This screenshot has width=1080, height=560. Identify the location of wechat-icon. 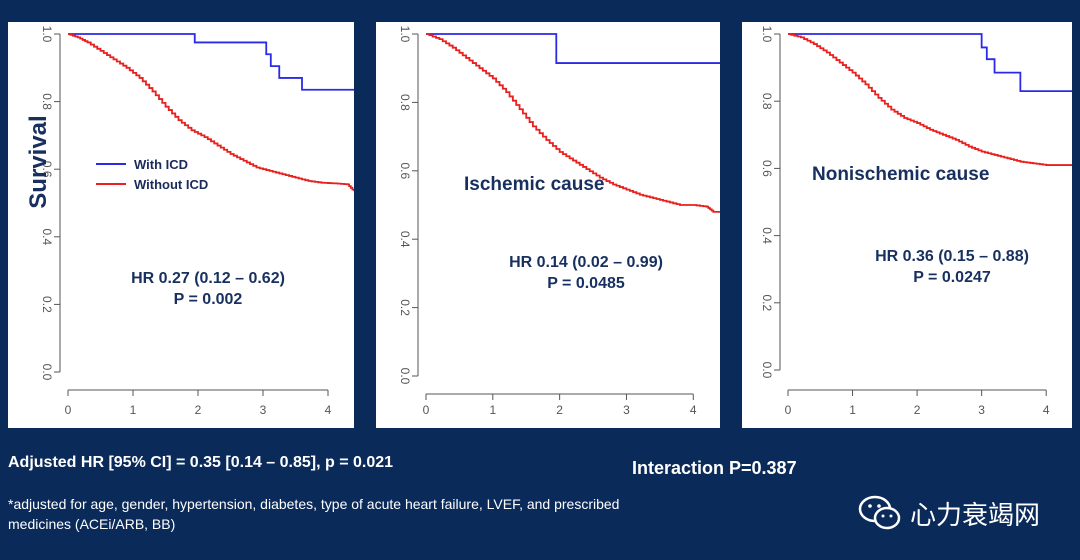
(879, 512).